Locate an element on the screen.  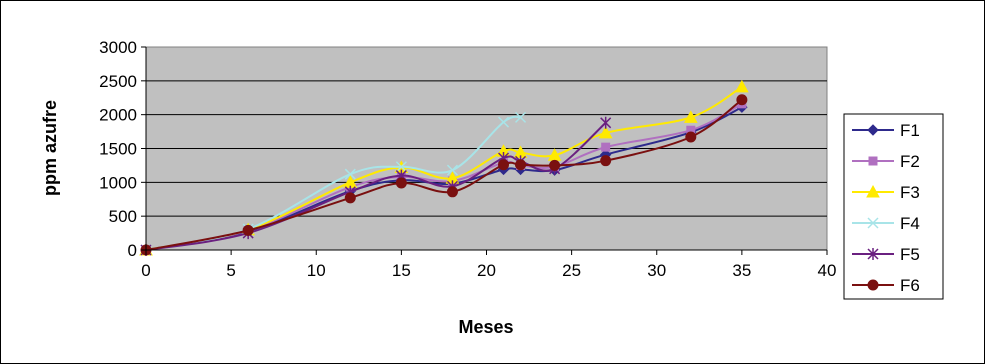
x-tick-label: 30 is located at coordinates (656, 270).